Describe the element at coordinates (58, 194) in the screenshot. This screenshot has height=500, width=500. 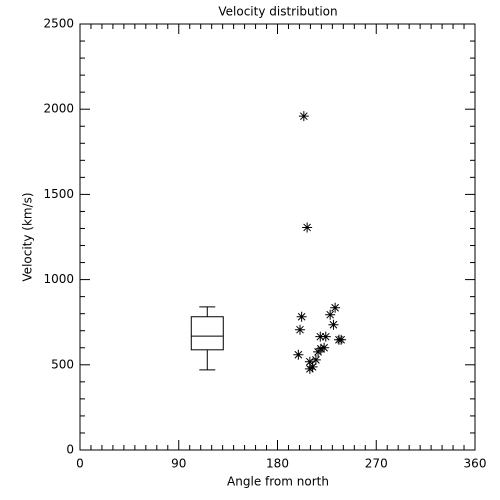
I see `y-tick-label: 1500` at that location.